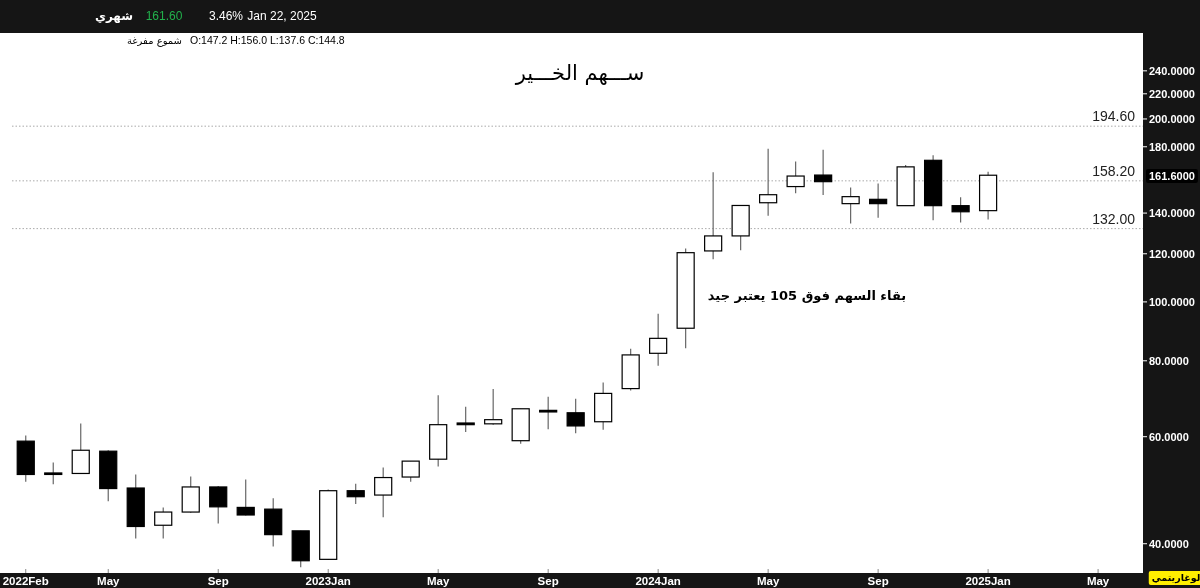 The height and width of the screenshot is (588, 1200). What do you see at coordinates (226, 16) in the screenshot?
I see `annotation: 3.46%` at bounding box center [226, 16].